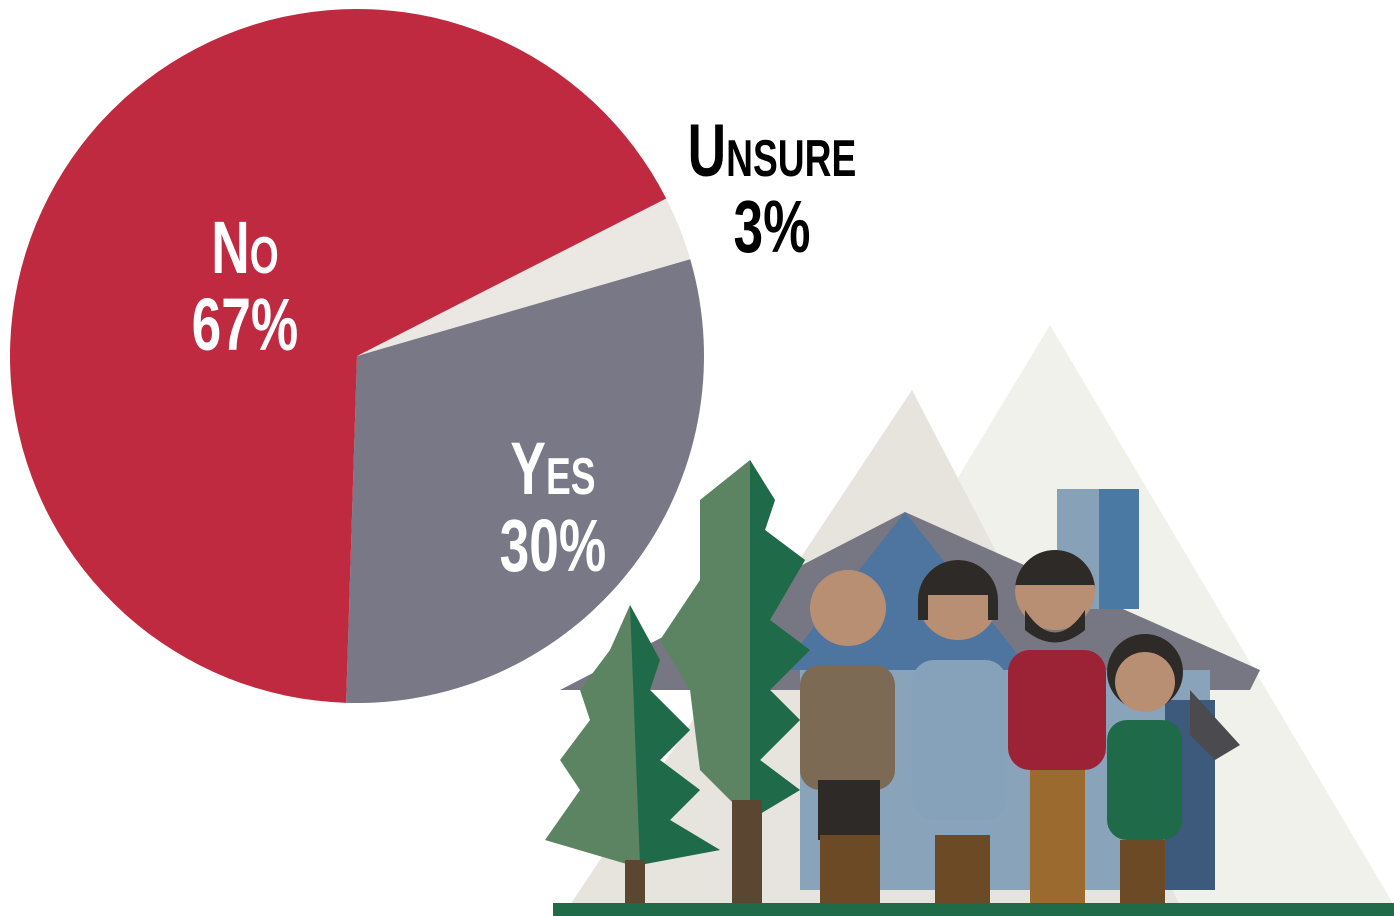  What do you see at coordinates (245, 324) in the screenshot?
I see `slice-value-label: 67%` at bounding box center [245, 324].